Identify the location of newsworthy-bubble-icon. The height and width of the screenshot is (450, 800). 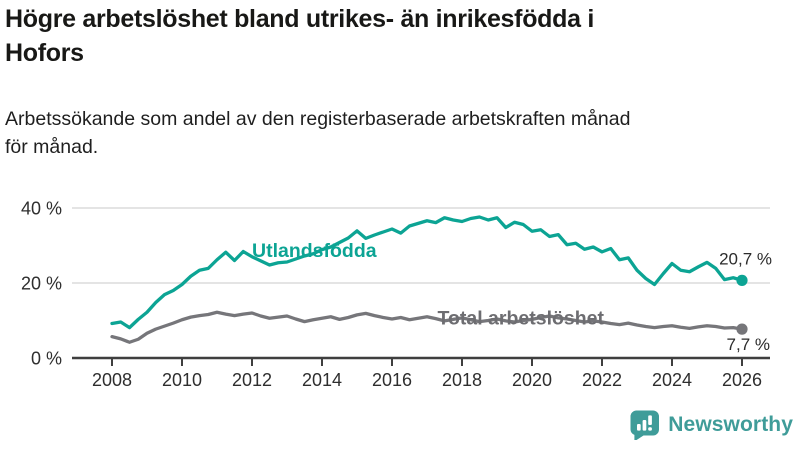
(645, 425).